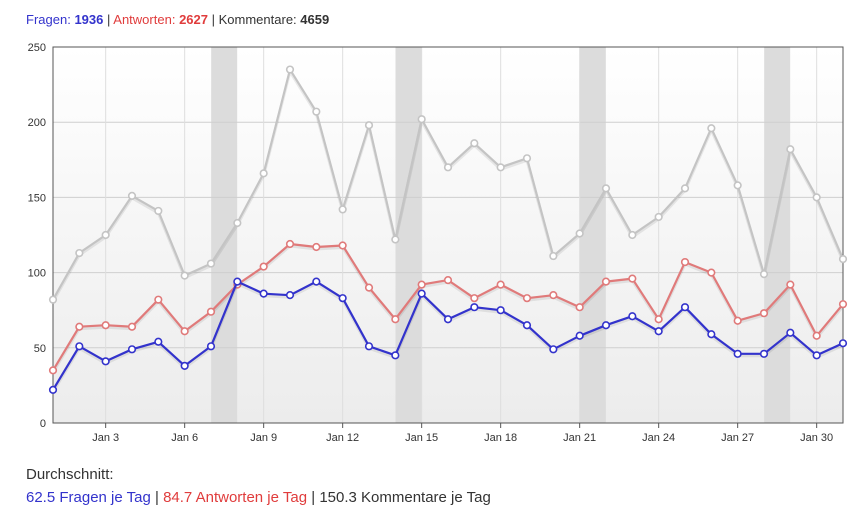  I want to click on y-tick-label: 150, so click(37, 198).